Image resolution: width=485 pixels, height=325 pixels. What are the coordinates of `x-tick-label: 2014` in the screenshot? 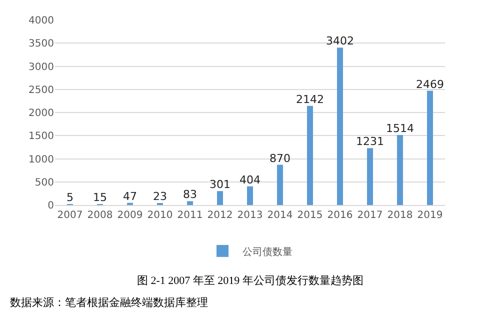 It's located at (280, 215).